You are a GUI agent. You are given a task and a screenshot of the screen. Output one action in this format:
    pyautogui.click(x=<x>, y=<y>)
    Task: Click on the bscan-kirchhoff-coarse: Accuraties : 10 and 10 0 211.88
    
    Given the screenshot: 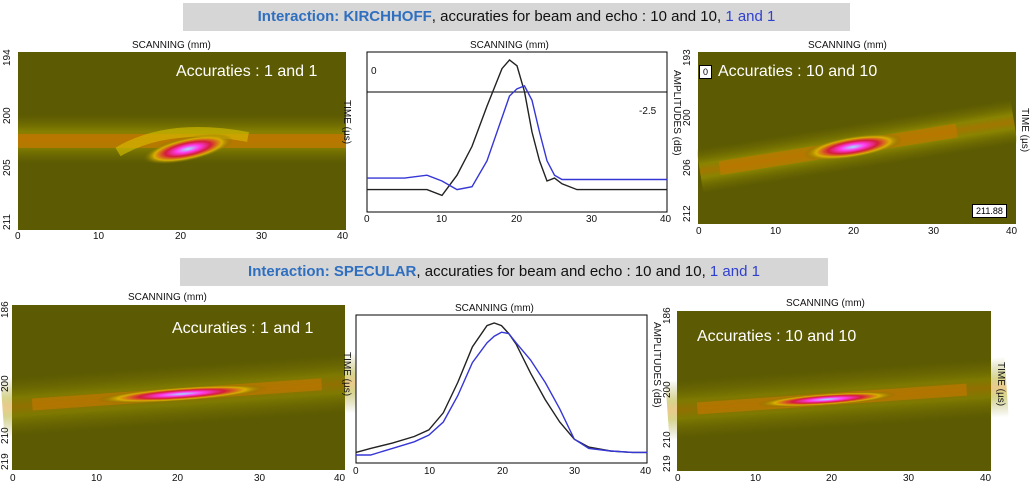 What is the action you would take?
    pyautogui.click(x=857, y=138)
    